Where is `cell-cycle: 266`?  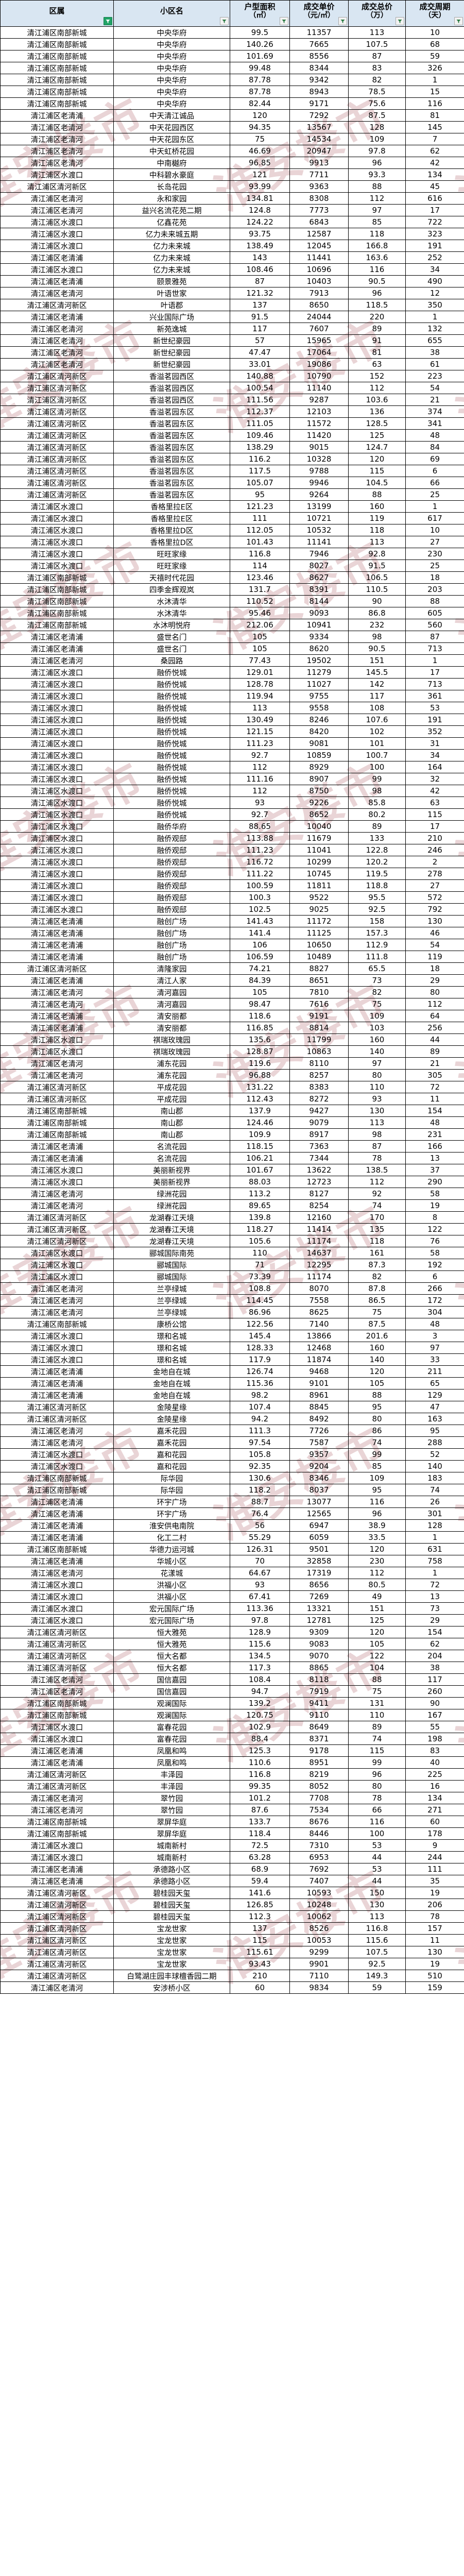 cell-cycle: 266 is located at coordinates (434, 1288).